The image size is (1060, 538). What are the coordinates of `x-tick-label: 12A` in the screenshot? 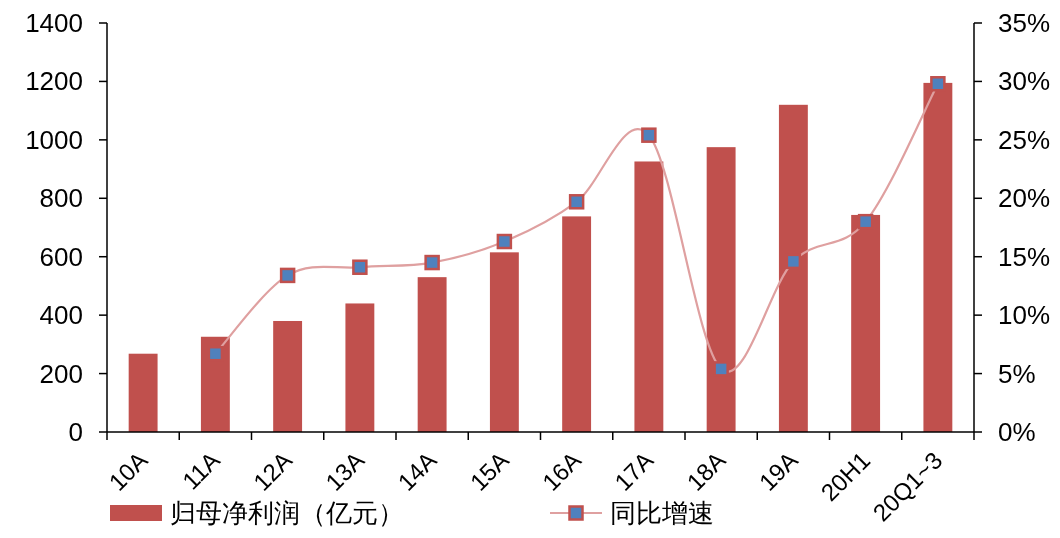 It's located at (272, 471).